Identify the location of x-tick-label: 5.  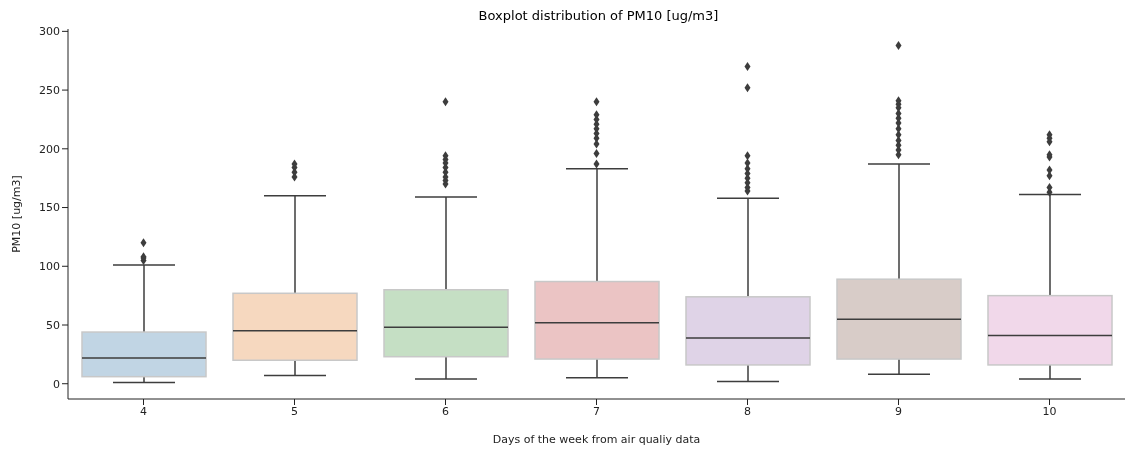
(294, 411).